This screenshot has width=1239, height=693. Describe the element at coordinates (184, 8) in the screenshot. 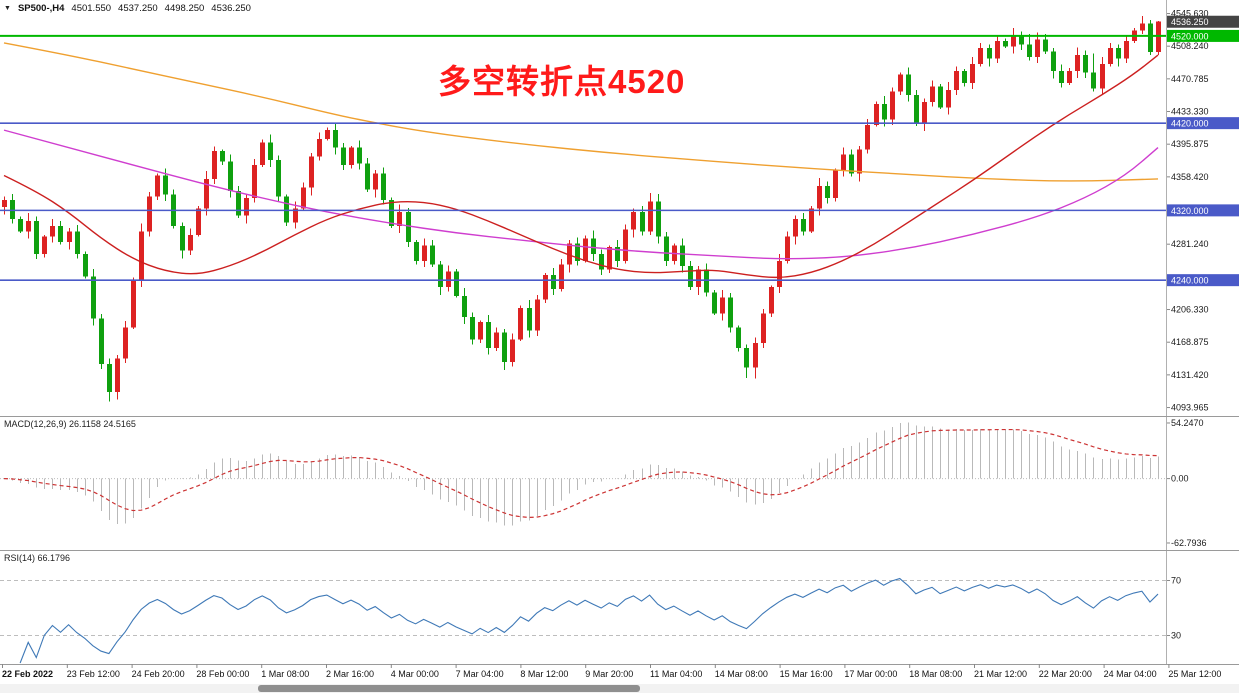

I see `bar-low-value: 4498.250` at that location.